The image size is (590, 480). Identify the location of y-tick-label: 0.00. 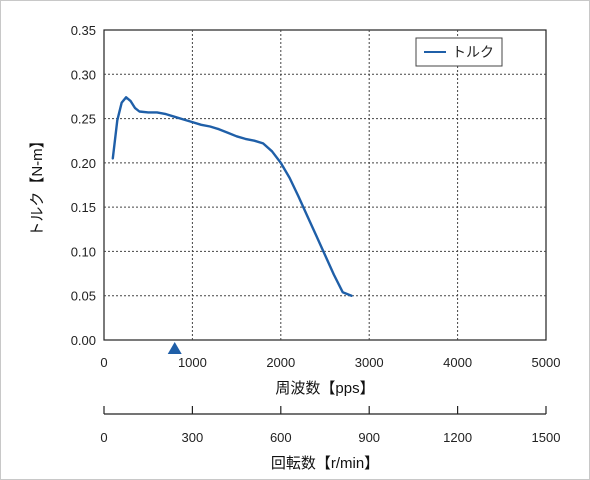
(83, 340).